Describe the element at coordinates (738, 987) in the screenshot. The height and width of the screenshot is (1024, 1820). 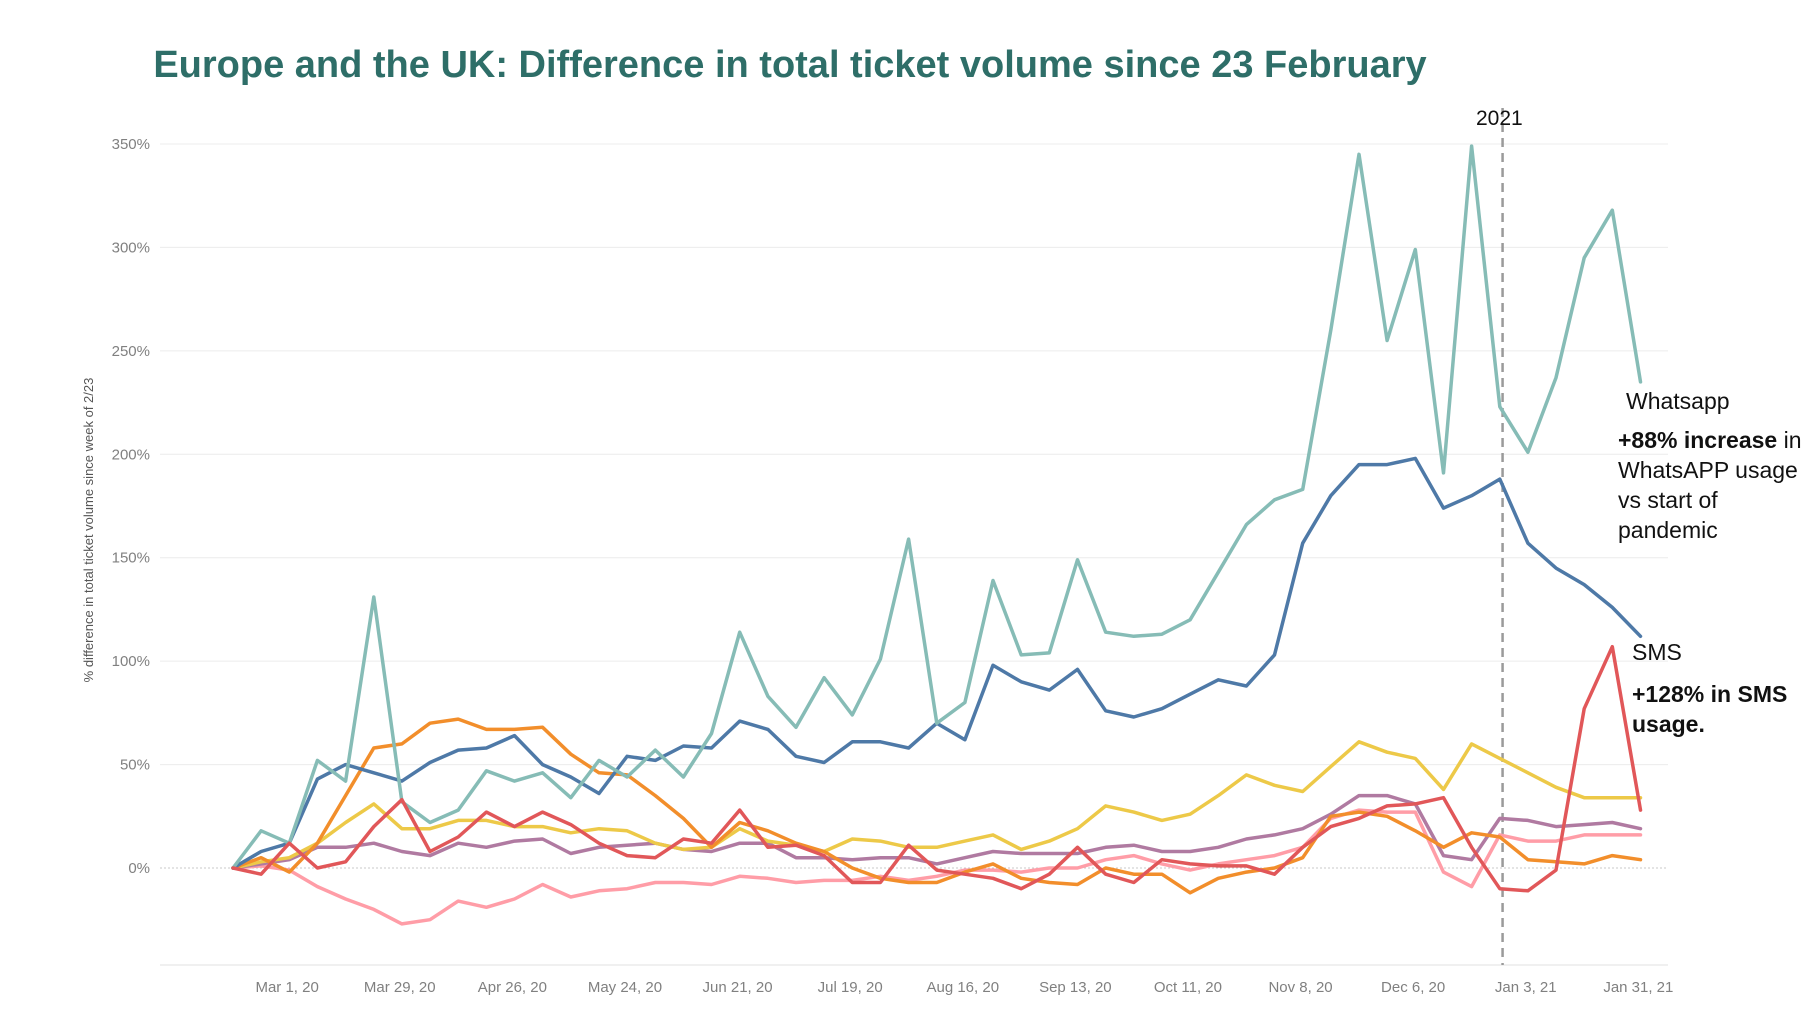
I see `x-tick-label: Jun 21, 20` at that location.